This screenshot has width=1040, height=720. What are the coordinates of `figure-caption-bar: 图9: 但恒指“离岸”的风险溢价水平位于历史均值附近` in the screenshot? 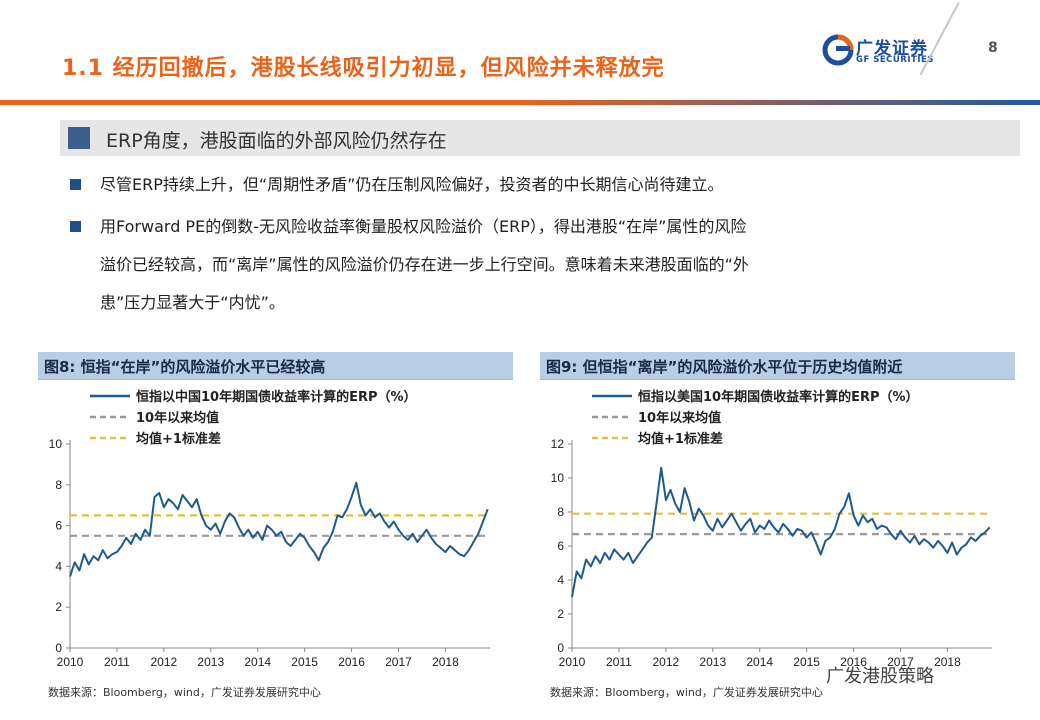 It's located at (777, 366).